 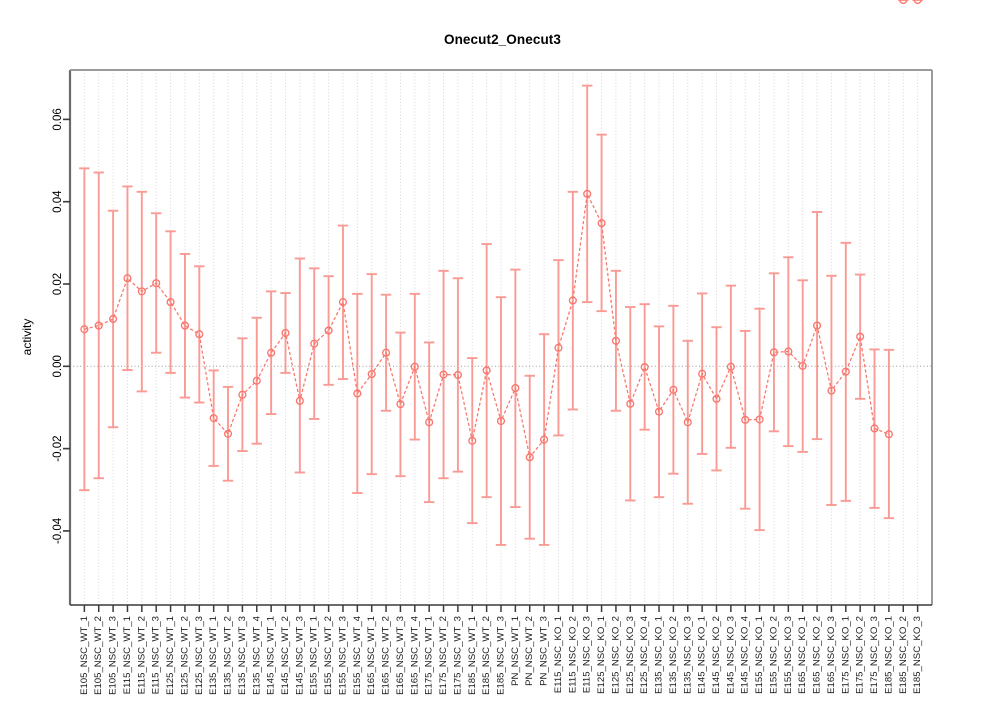 I want to click on x-axis-tick-label: PN_NSC_WT_3, so click(x=544, y=651).